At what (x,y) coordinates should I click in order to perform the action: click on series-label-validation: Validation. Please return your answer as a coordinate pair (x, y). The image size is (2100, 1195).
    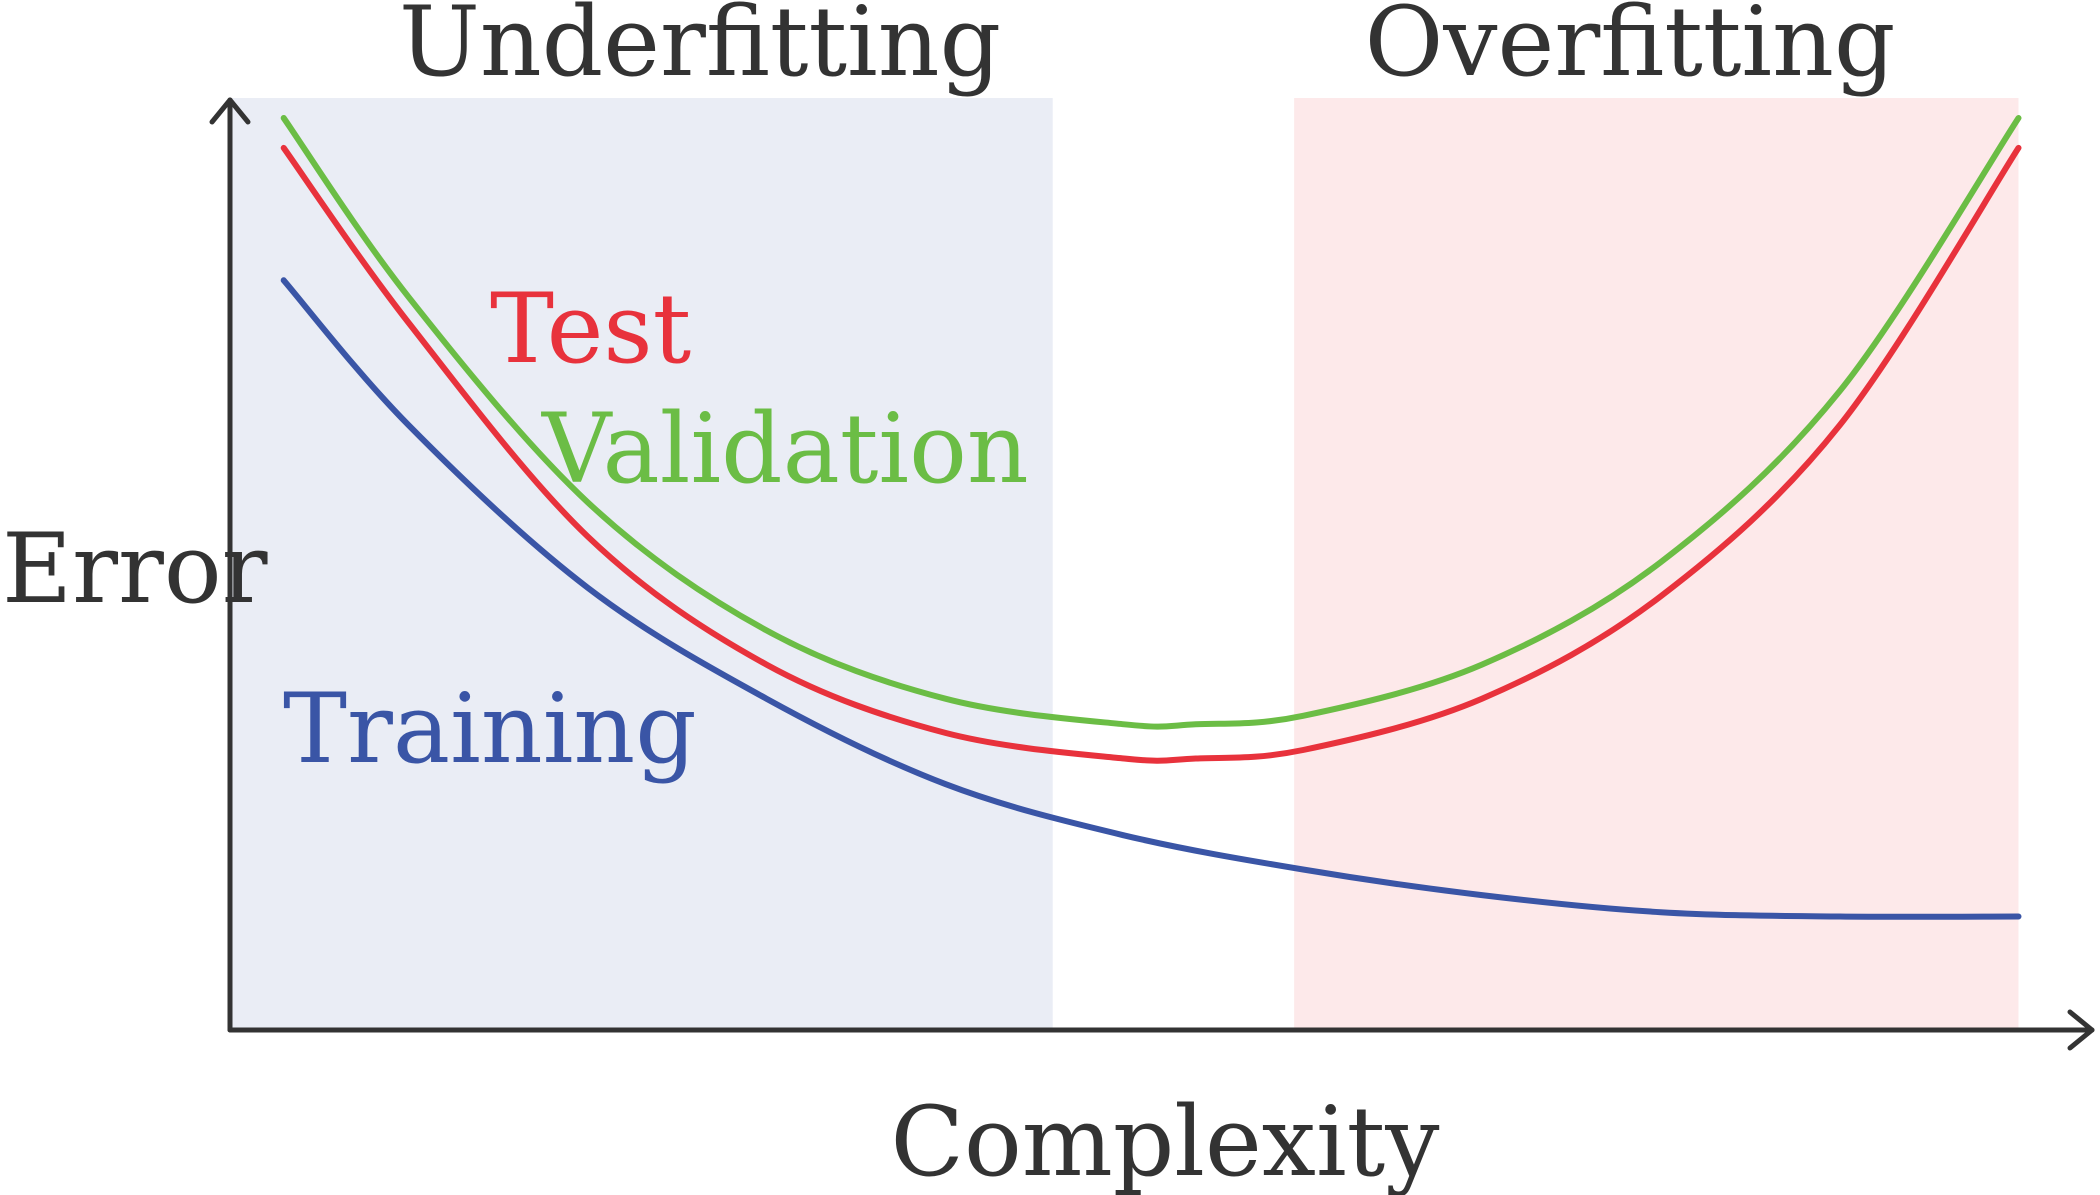
    Looking at the image, I should click on (785, 449).